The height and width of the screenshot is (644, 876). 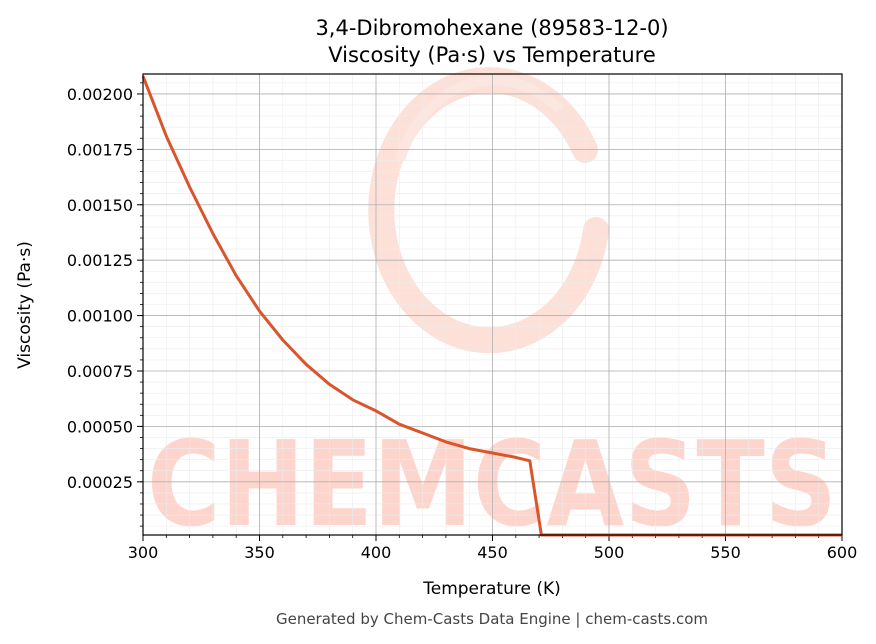 I want to click on x-tick-label: 300, so click(x=143, y=552).